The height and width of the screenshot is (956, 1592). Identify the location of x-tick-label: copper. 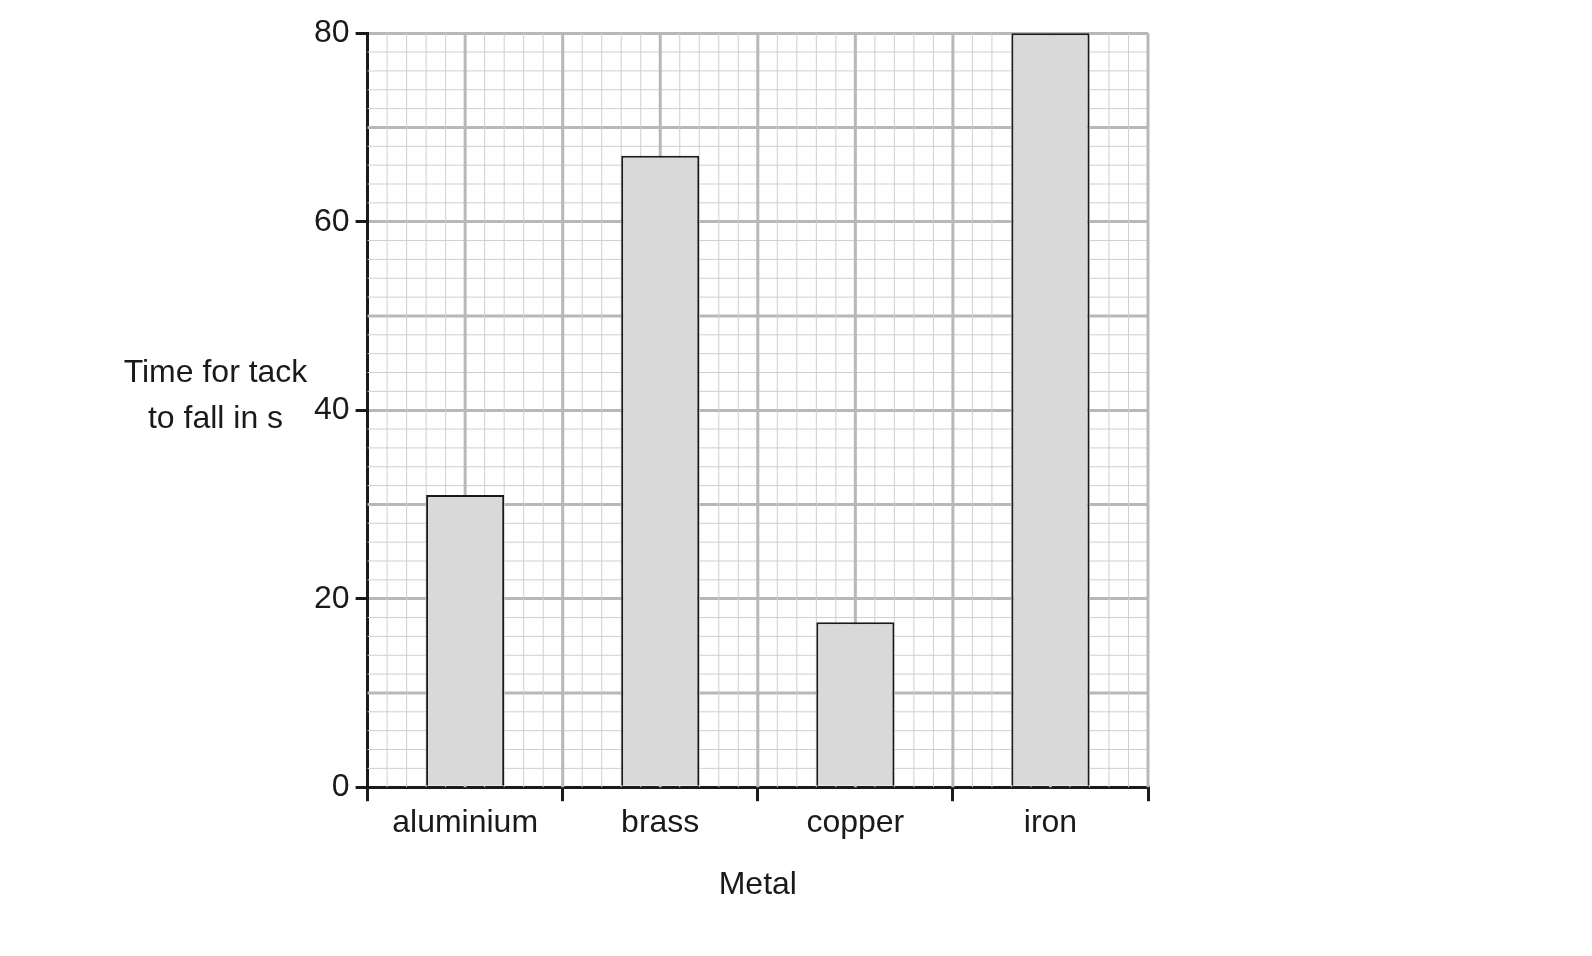
(855, 821).